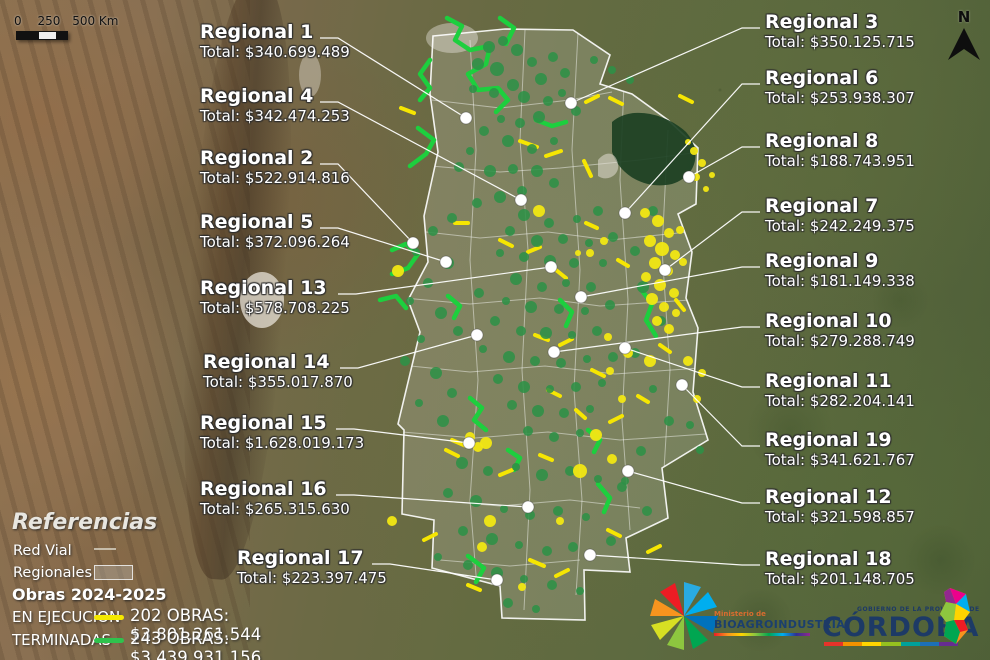  I want to click on scale-bar-graphic, so click(42, 35).